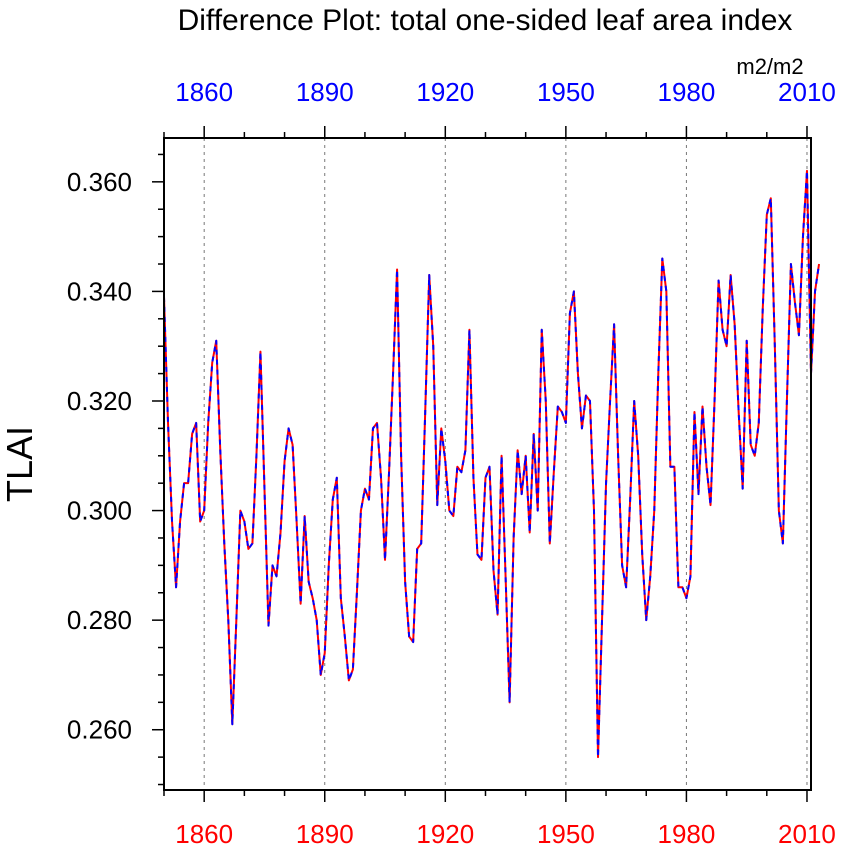 The height and width of the screenshot is (847, 867). Describe the element at coordinates (325, 92) in the screenshot. I see `x-tick-label-top-1890: 1890` at that location.